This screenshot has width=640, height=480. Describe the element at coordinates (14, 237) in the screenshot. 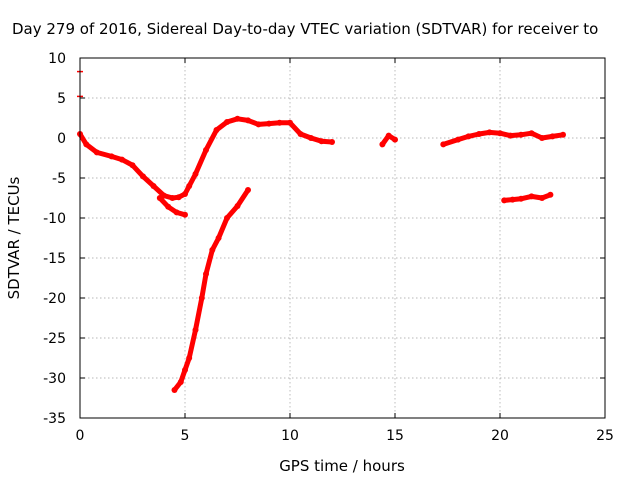

I see `y-axis-label: SDTVAR / TECUs` at that location.